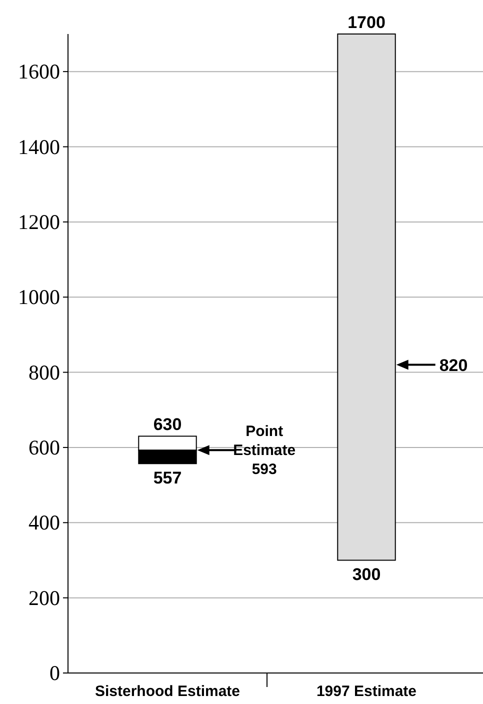  I want to click on ref-line-label: Point Estimate 593, so click(264, 450).